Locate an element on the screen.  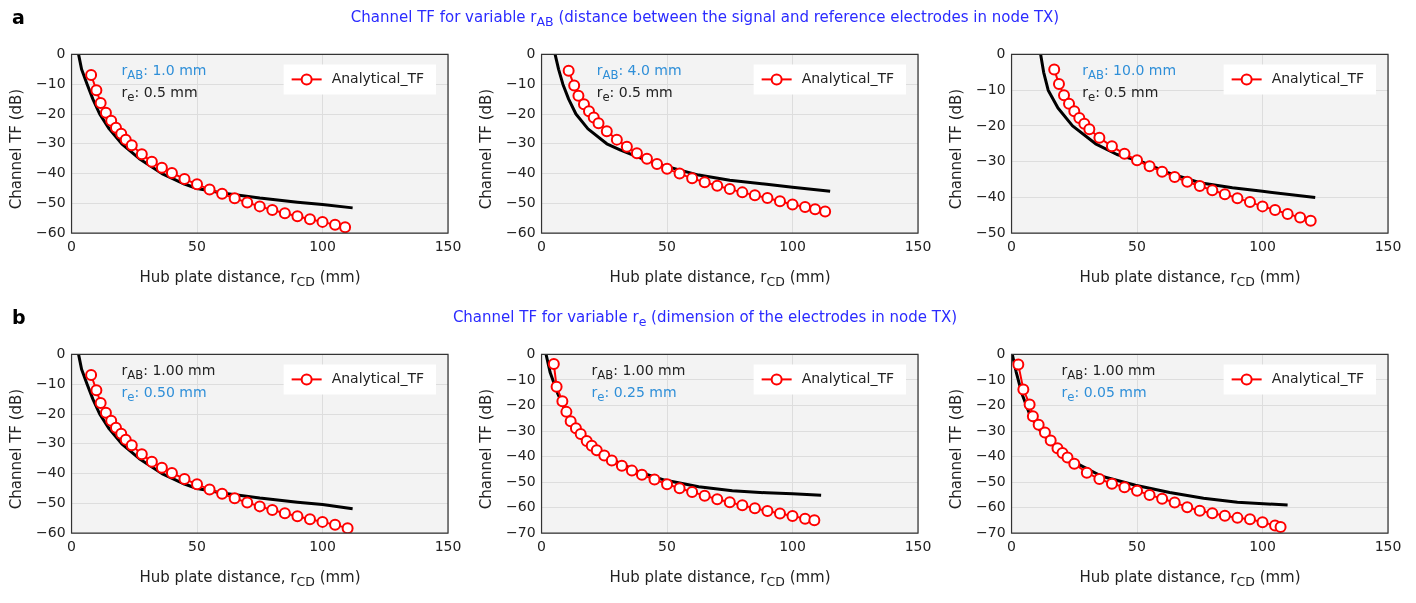
x-axis-title: Hub plate distance, r$_{CD}$ (mm) is located at coordinates (720, 578).